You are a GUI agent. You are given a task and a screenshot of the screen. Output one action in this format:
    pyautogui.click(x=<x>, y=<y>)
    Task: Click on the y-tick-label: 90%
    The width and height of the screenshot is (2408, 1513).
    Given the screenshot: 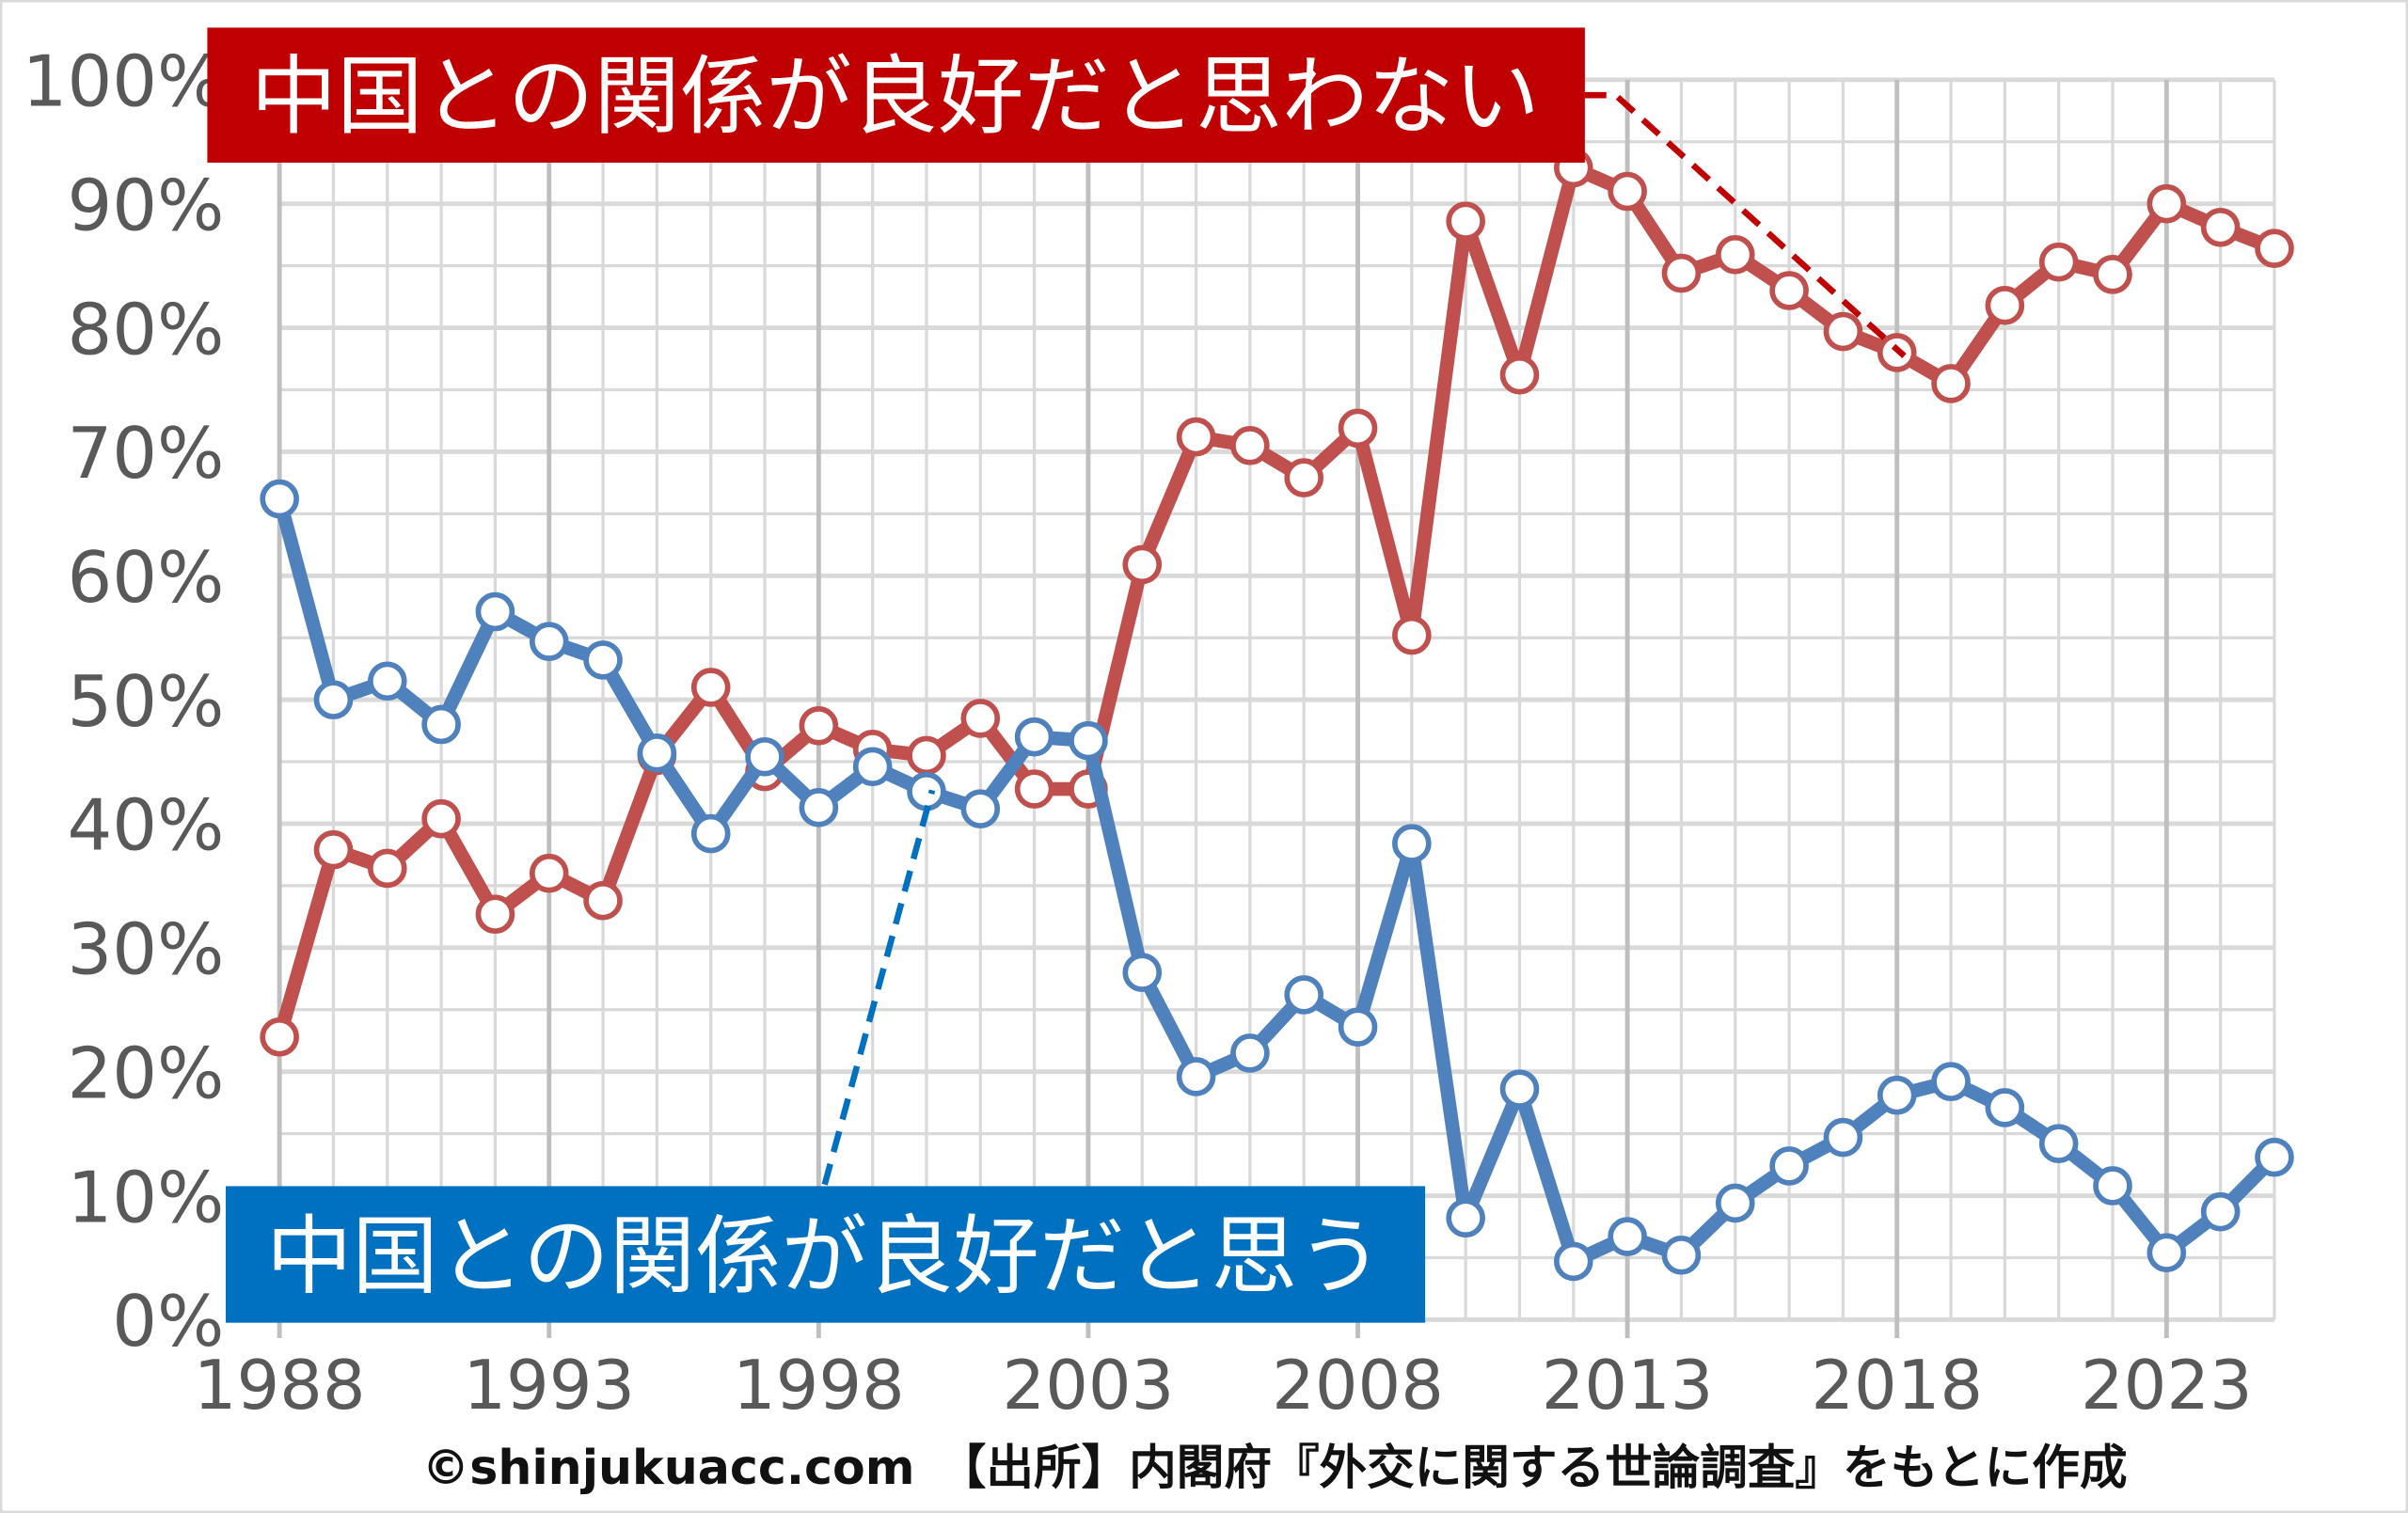 What is the action you would take?
    pyautogui.click(x=146, y=205)
    